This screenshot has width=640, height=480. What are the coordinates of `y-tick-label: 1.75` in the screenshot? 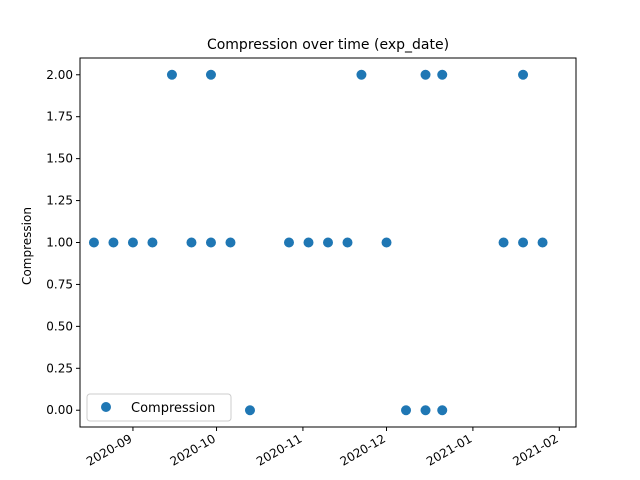 It's located at (59, 117).